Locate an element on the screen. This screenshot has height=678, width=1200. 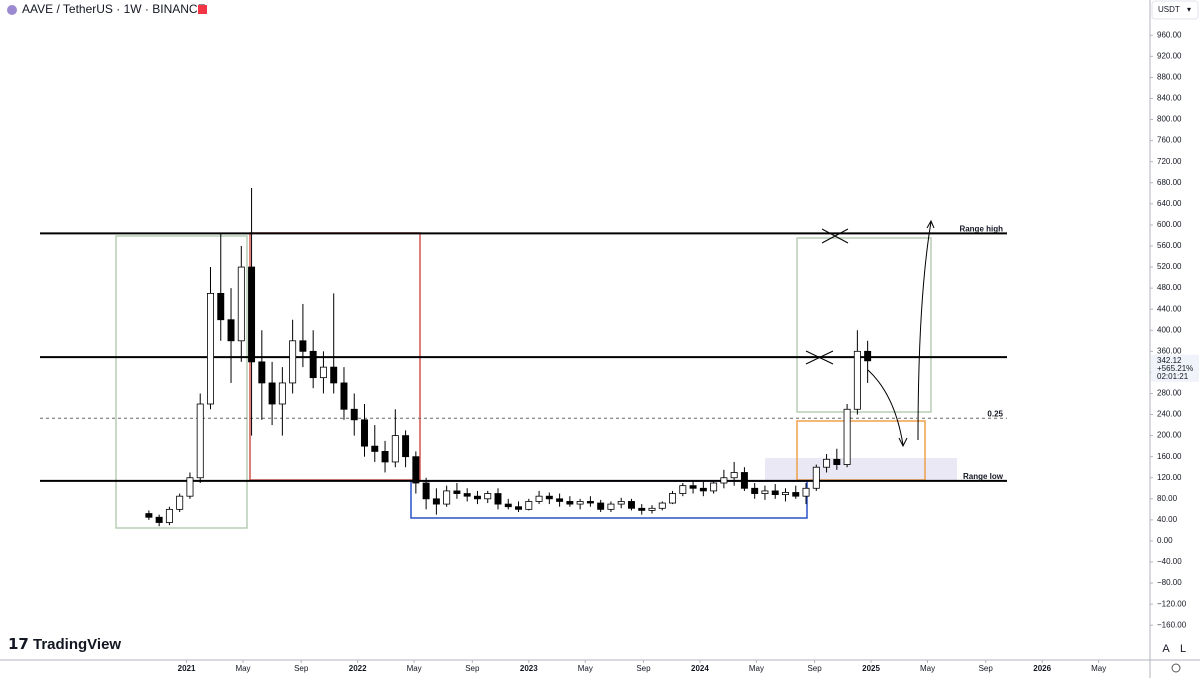
flag-icon is located at coordinates (202, 9).